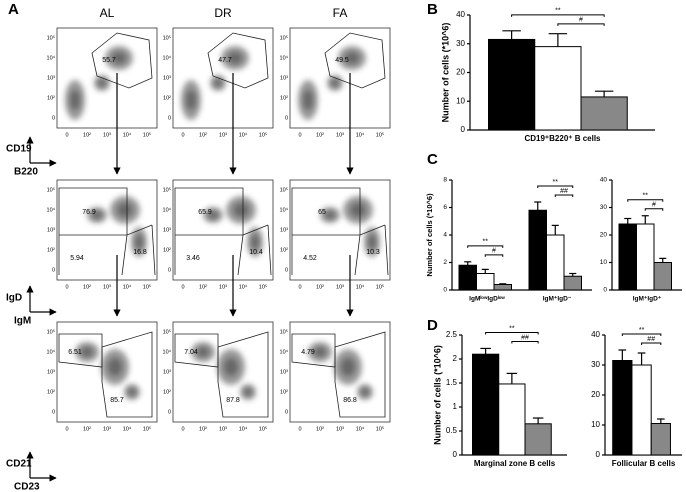 The width and height of the screenshot is (686, 492). I want to click on y-tick-label: 1, so click(455, 406).